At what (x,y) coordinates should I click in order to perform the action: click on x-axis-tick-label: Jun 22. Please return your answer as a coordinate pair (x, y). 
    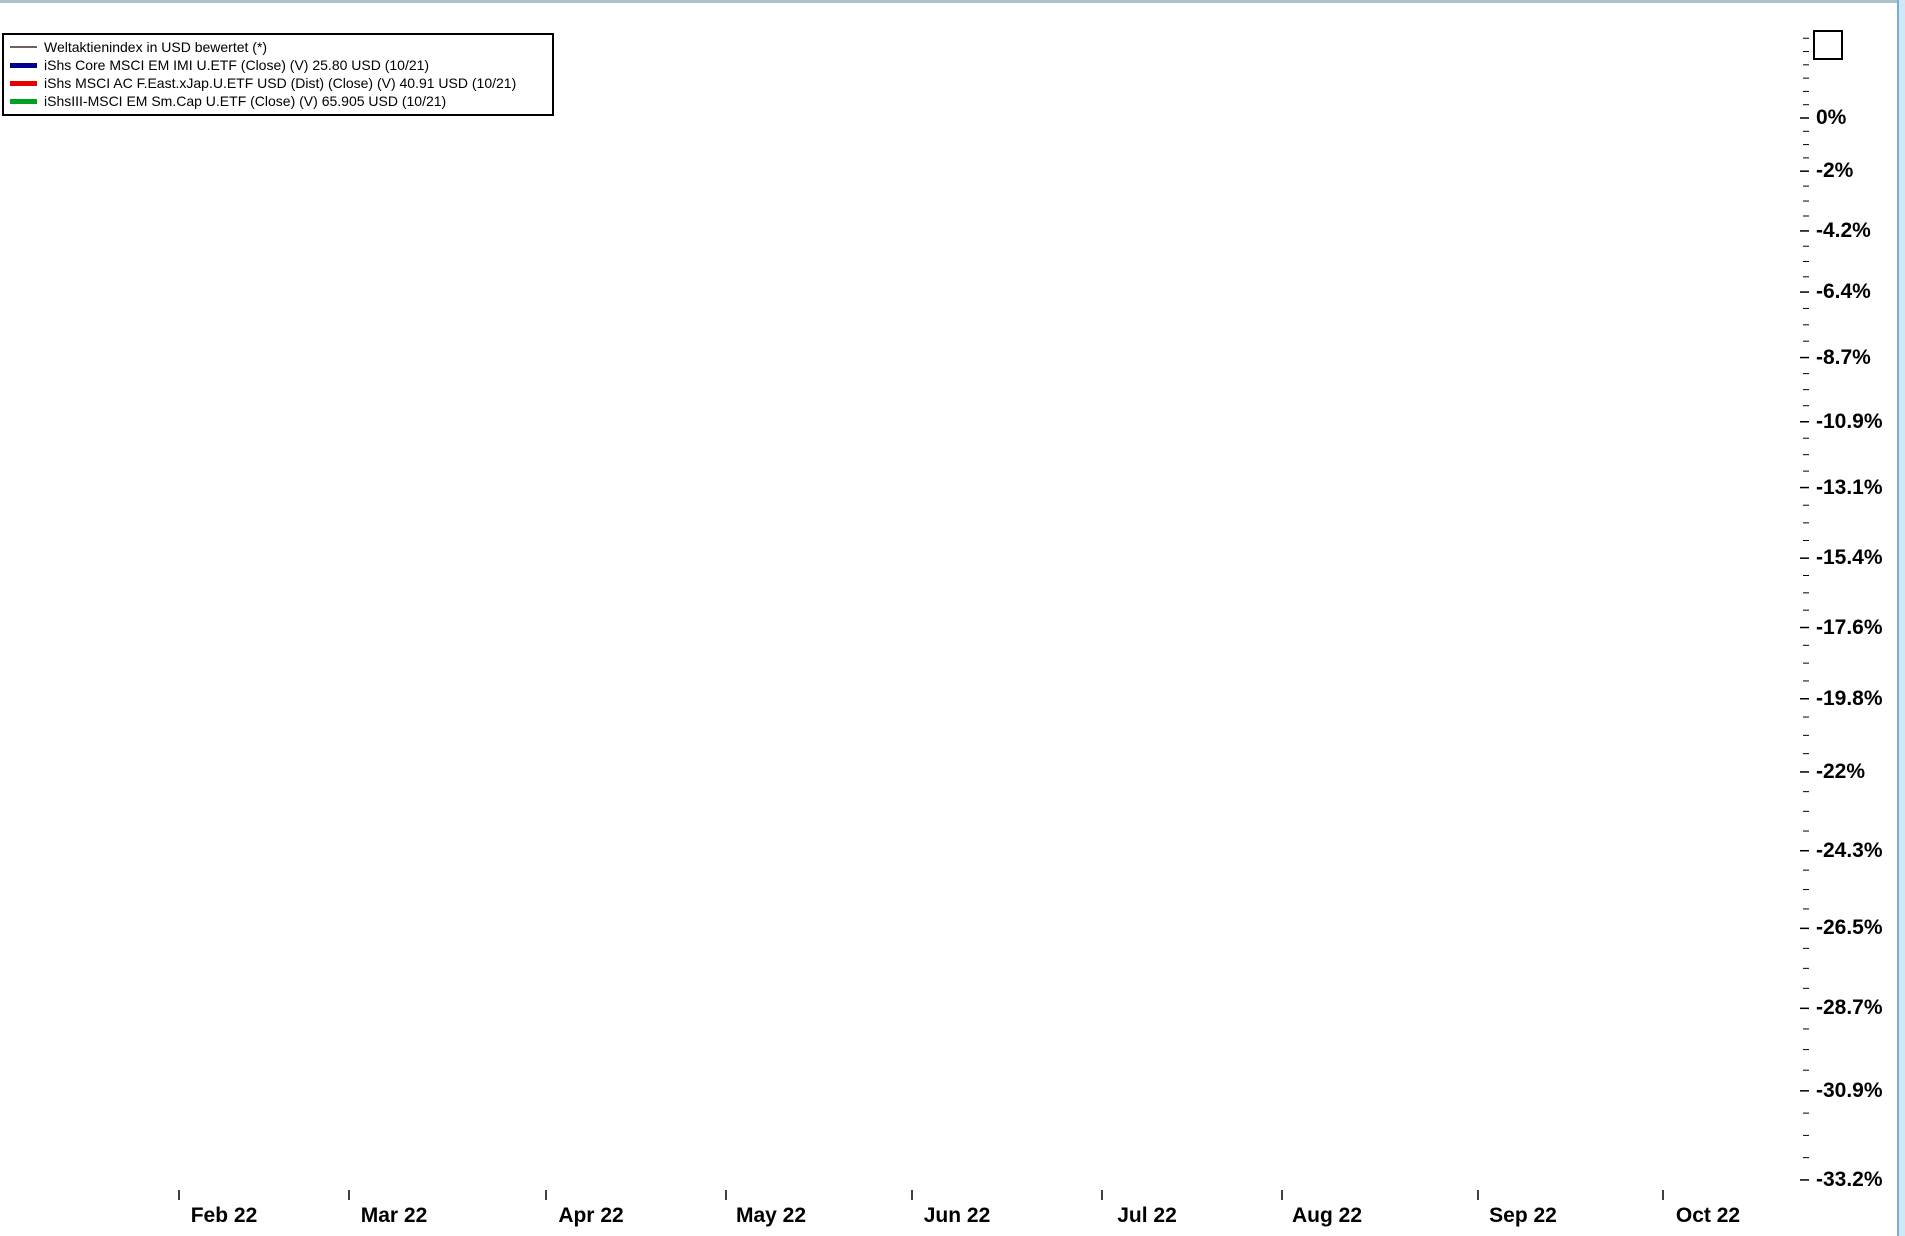
    Looking at the image, I should click on (957, 1215).